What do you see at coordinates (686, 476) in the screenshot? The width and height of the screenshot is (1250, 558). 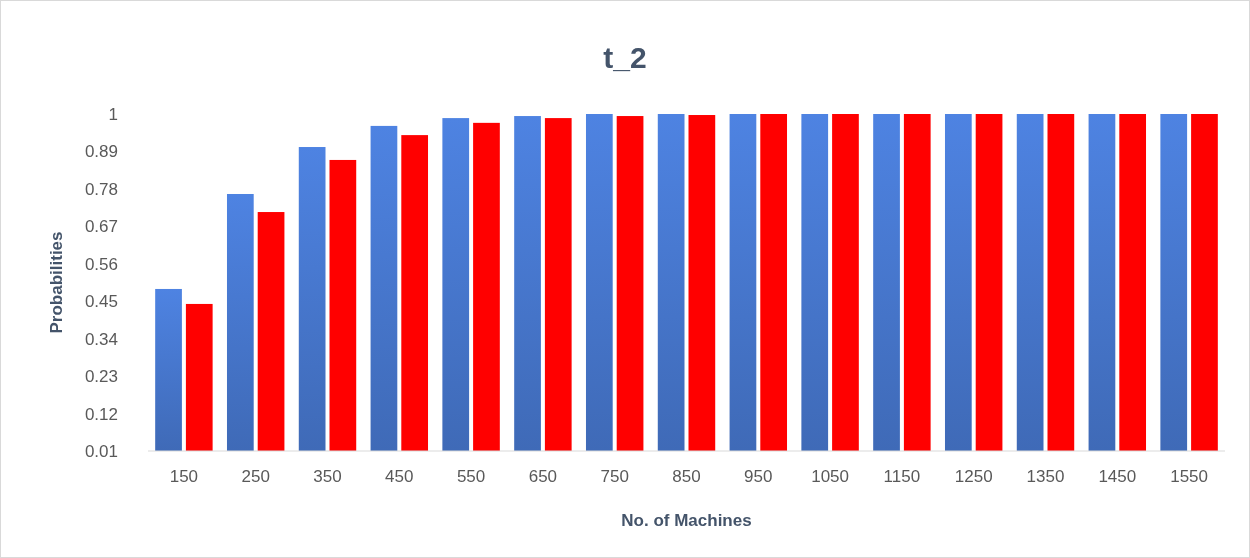 I see `x-tick-label: 850` at bounding box center [686, 476].